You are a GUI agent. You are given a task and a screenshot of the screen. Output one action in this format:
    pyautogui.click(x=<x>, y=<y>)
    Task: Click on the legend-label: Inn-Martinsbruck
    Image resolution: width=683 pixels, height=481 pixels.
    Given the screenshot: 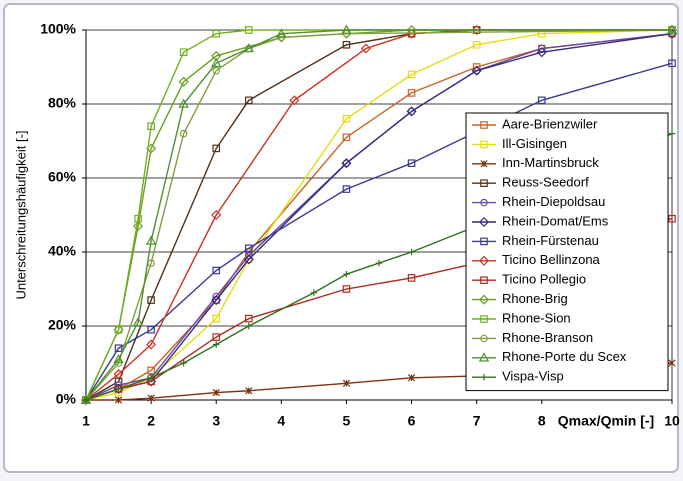 What is the action you would take?
    pyautogui.click(x=550, y=162)
    